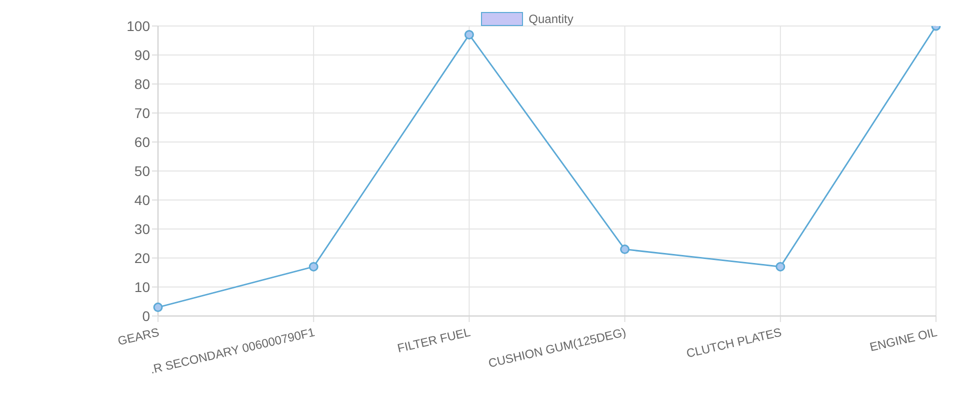 The height and width of the screenshot is (408, 956). What do you see at coordinates (138, 336) in the screenshot?
I see `x-tick-label: GEARS` at bounding box center [138, 336].